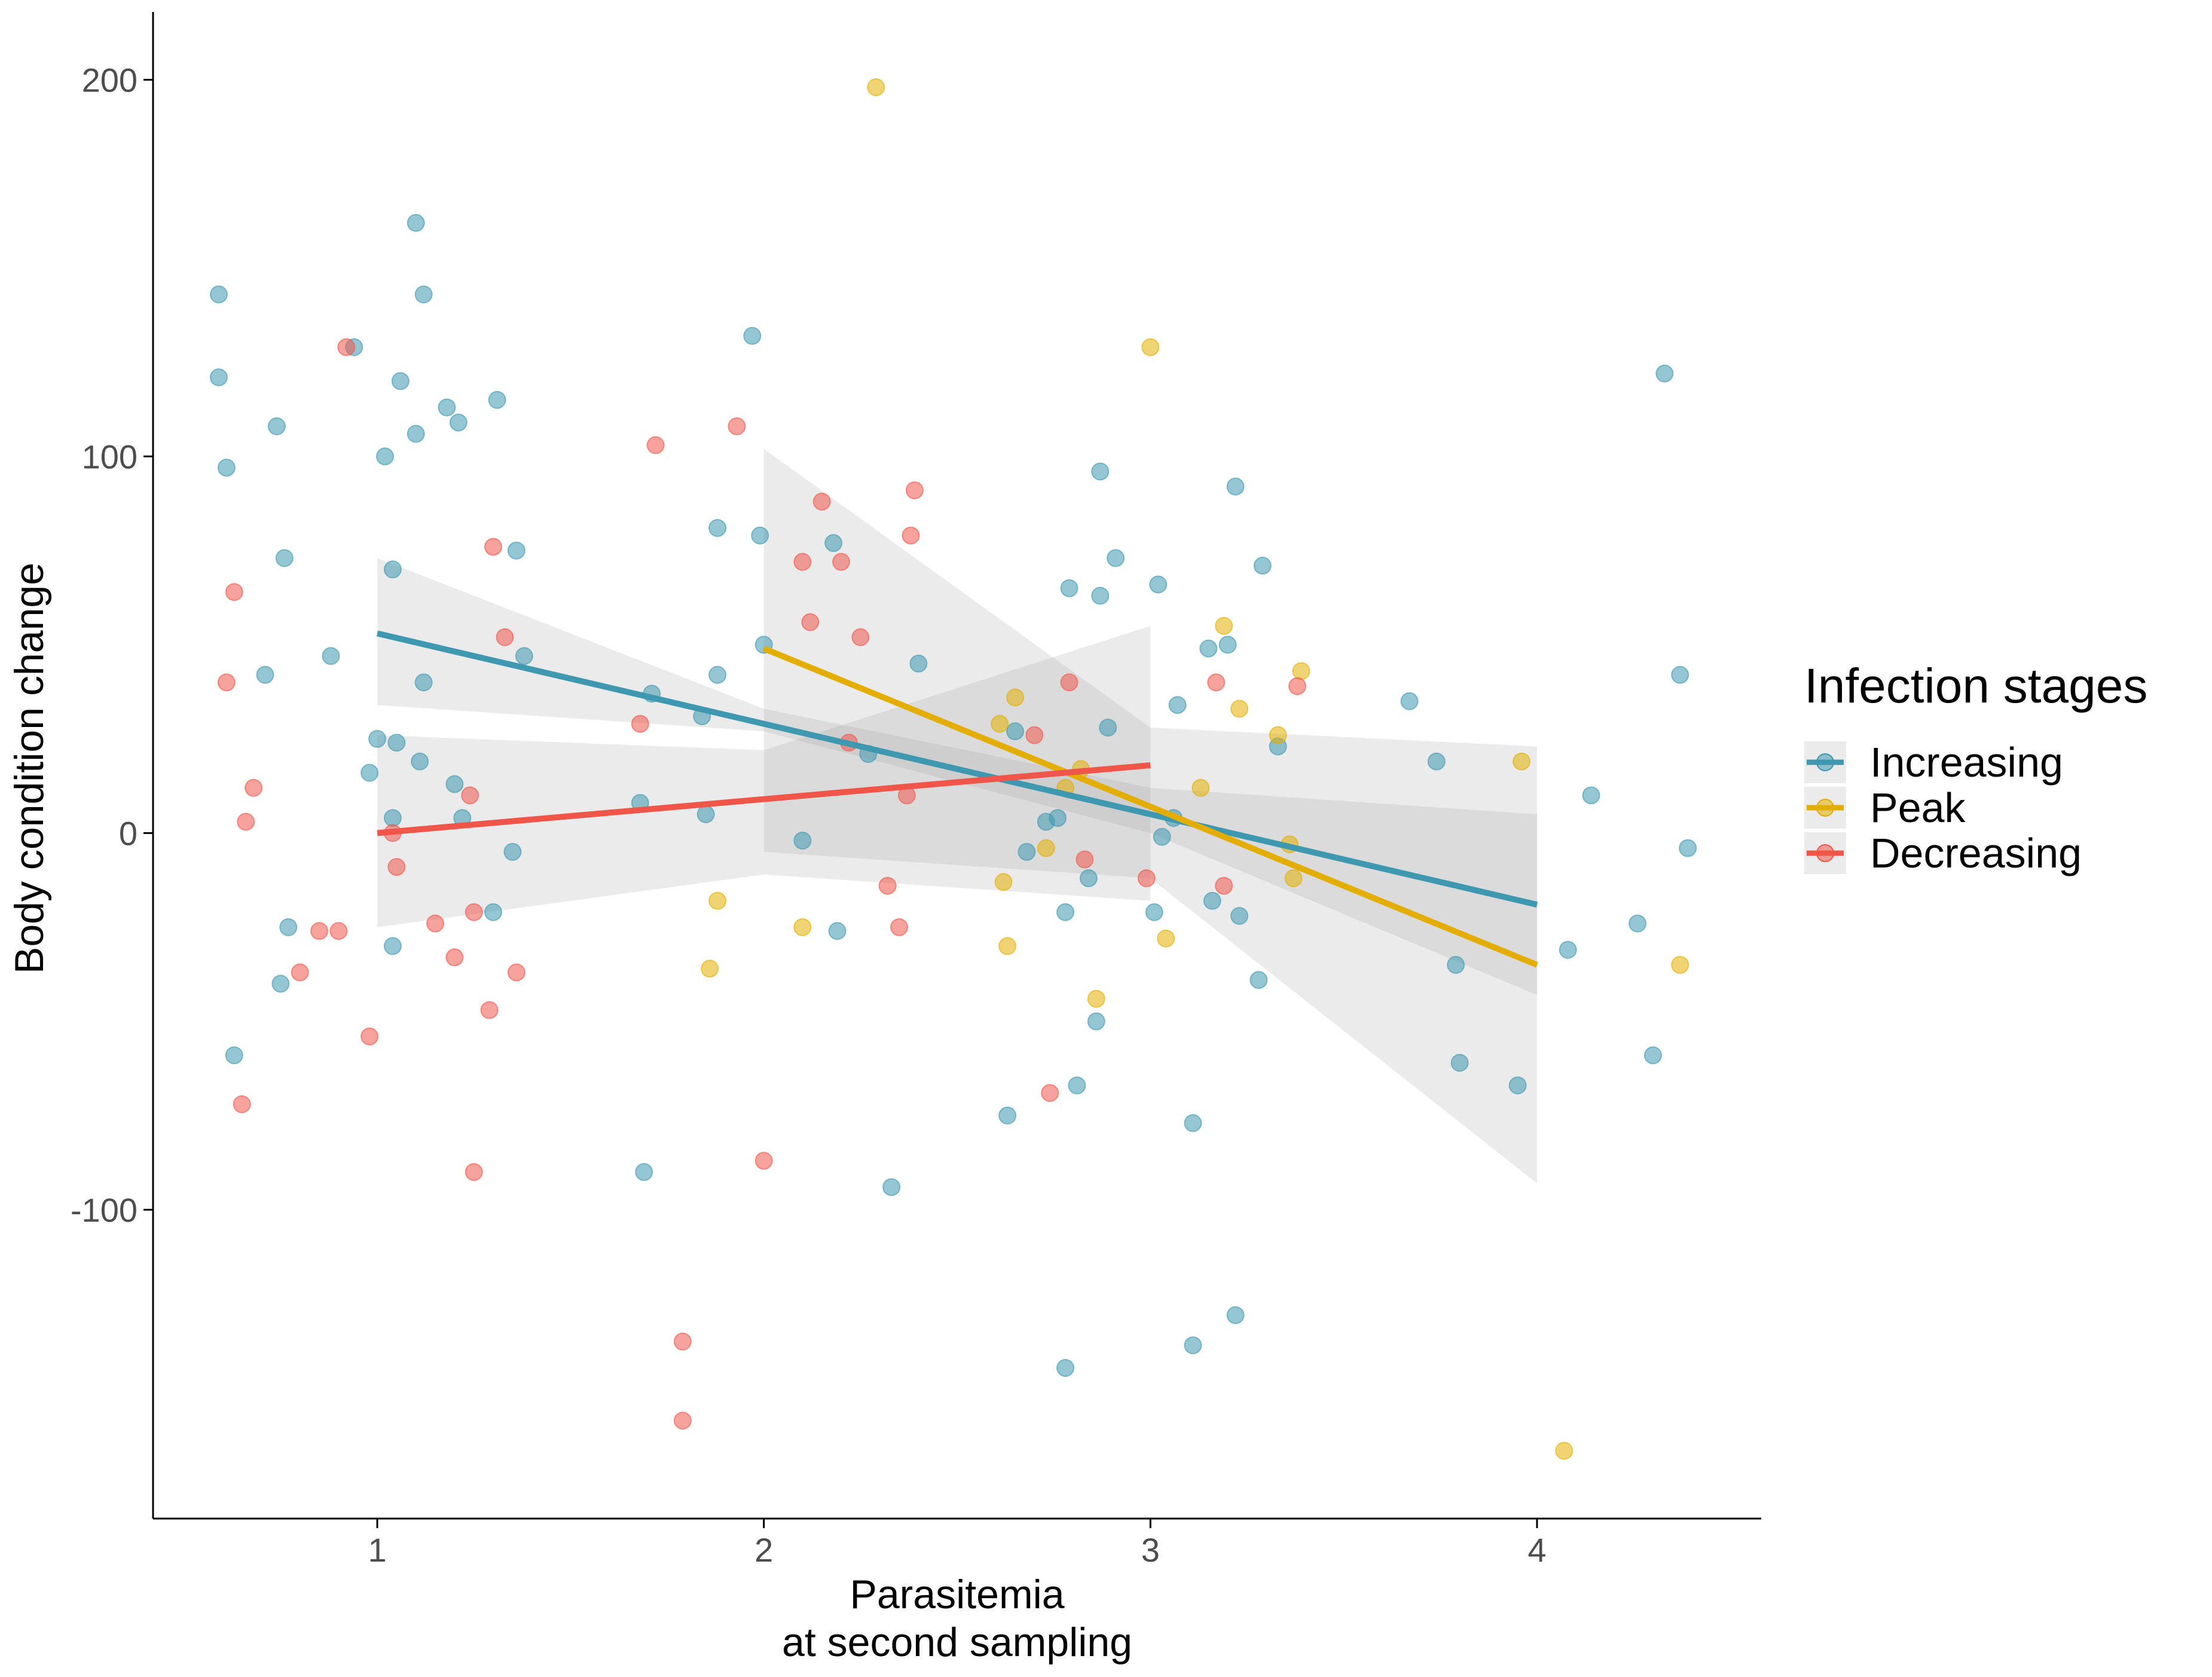 The image size is (2212, 1677). I want to click on x-axis-label-line-2: at second sampling, so click(957, 1643).